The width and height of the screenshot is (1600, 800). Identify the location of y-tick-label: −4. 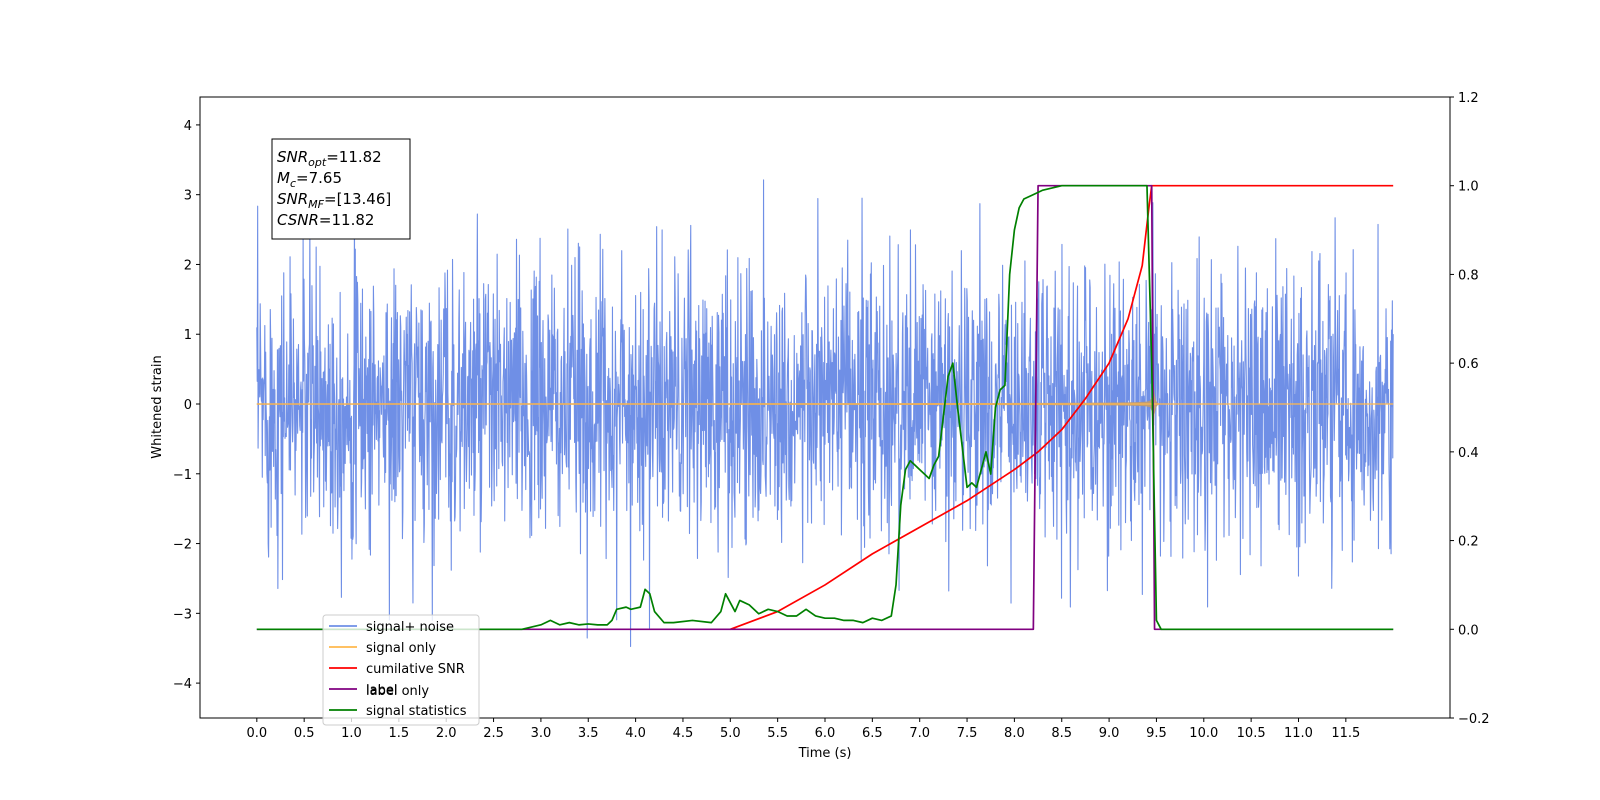
(182, 684).